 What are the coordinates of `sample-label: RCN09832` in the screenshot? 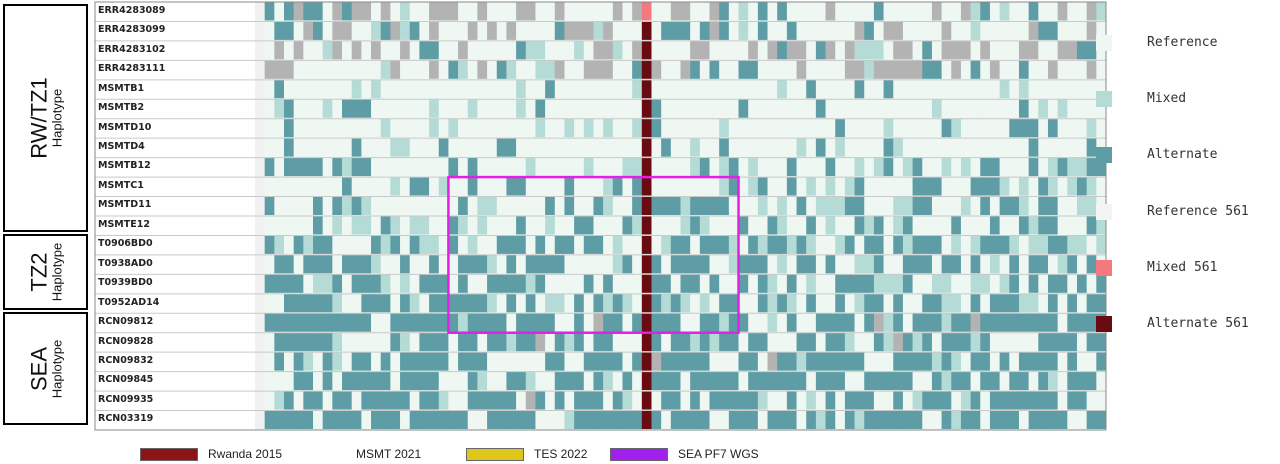 It's located at (126, 360).